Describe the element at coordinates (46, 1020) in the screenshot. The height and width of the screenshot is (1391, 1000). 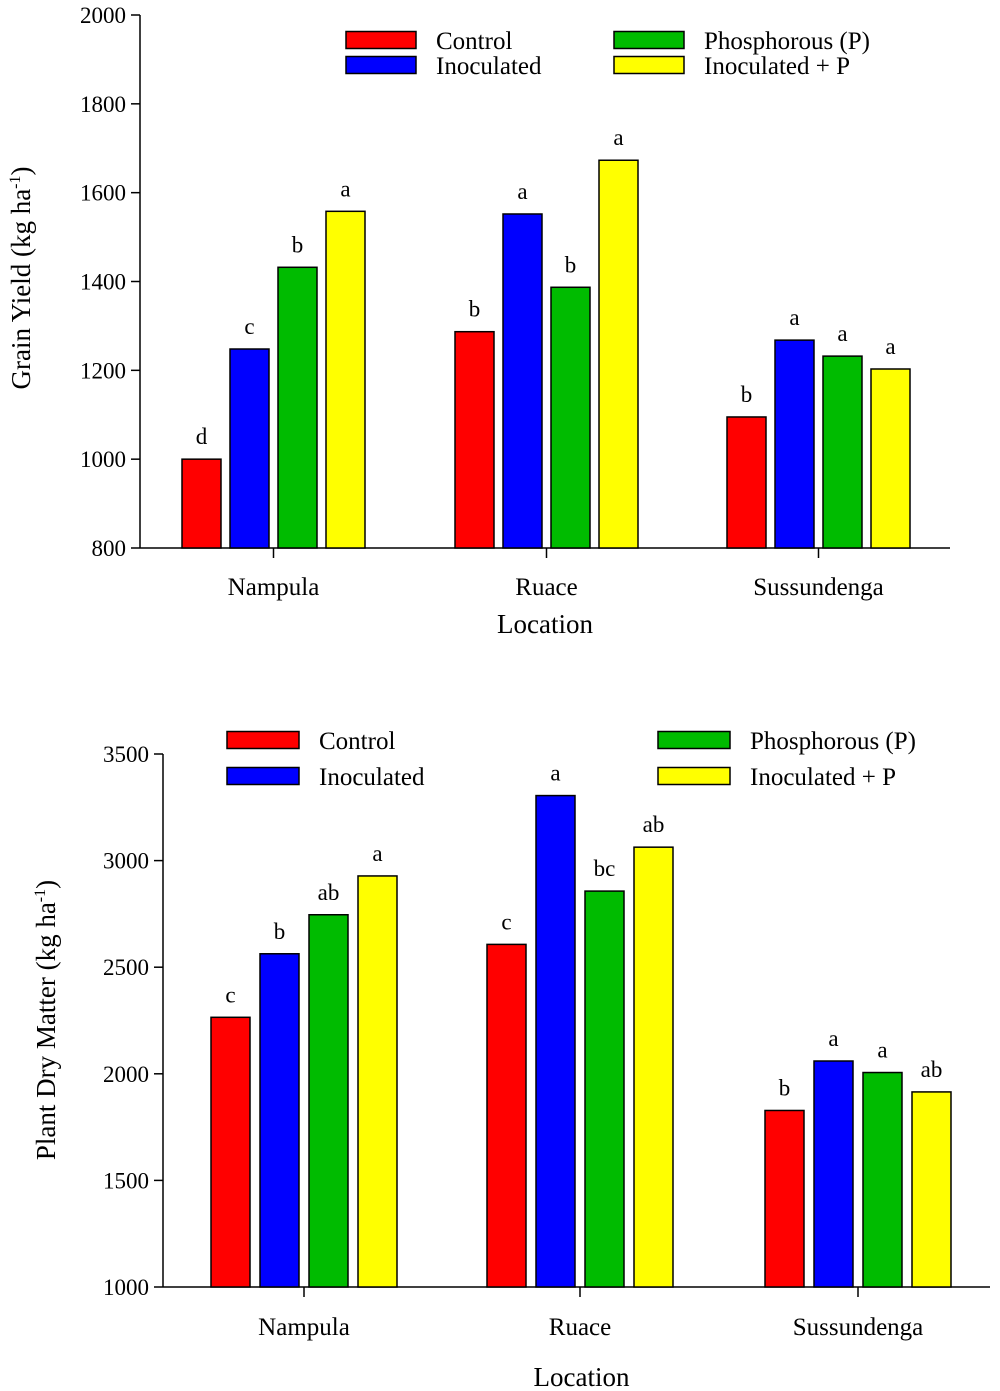
I see `y-axis-title: Plant Dry Matter (kg ha-1)` at that location.